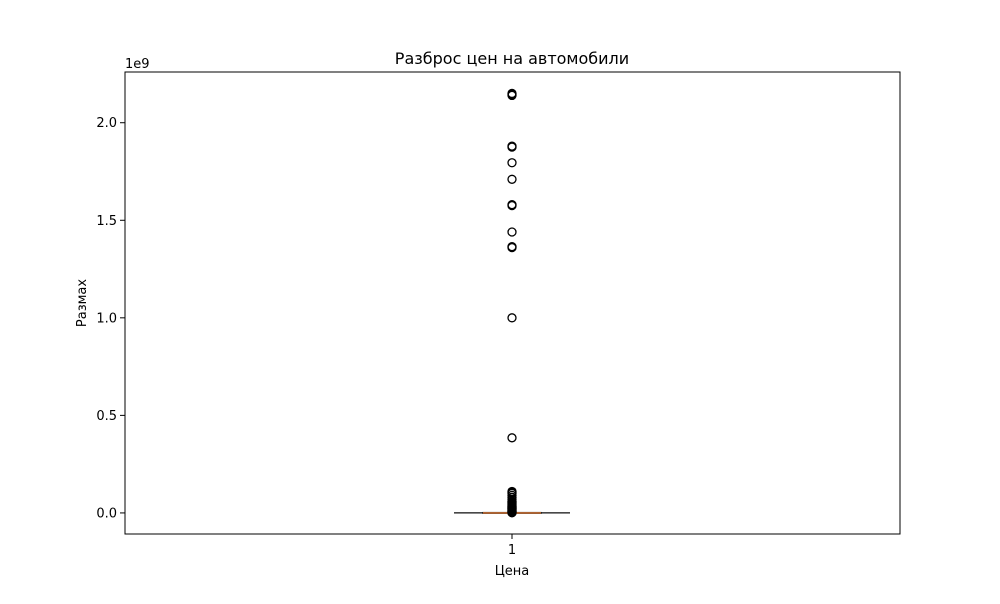 The height and width of the screenshot is (604, 1000). I want to click on y-tick-label: 0.5, so click(106, 416).